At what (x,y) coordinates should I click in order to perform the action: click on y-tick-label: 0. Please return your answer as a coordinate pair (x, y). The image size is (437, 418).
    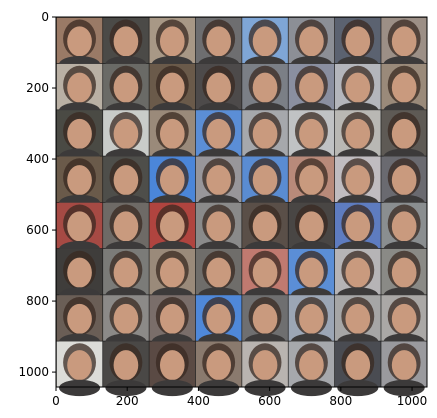
    Looking at the image, I should click on (45, 17).